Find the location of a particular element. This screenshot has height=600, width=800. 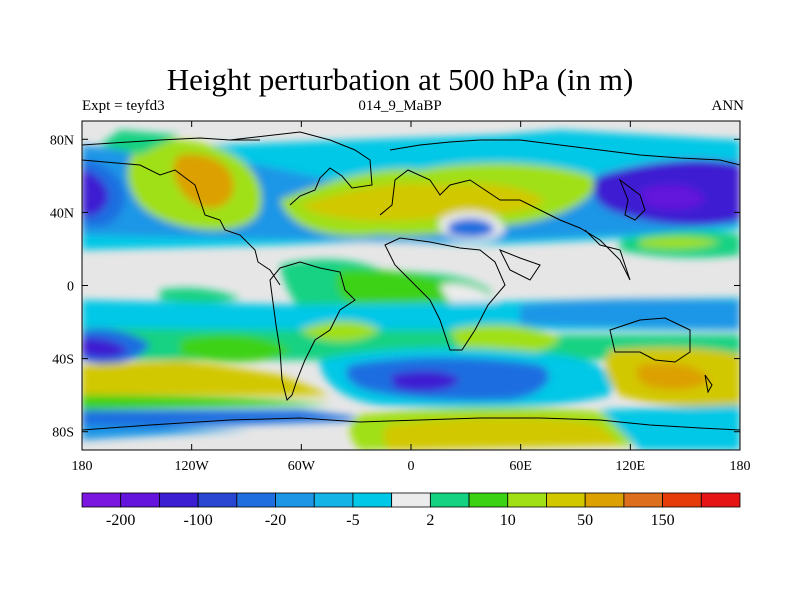

x-tick-label: 60E is located at coordinates (520, 466).